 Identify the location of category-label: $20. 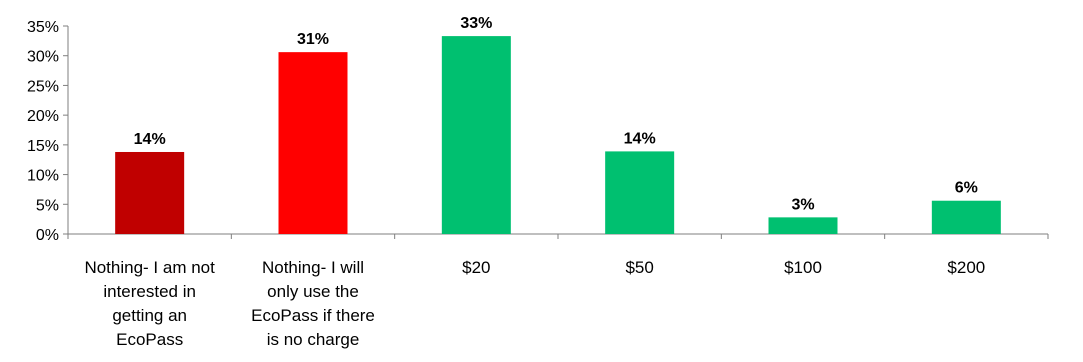
(476, 267).